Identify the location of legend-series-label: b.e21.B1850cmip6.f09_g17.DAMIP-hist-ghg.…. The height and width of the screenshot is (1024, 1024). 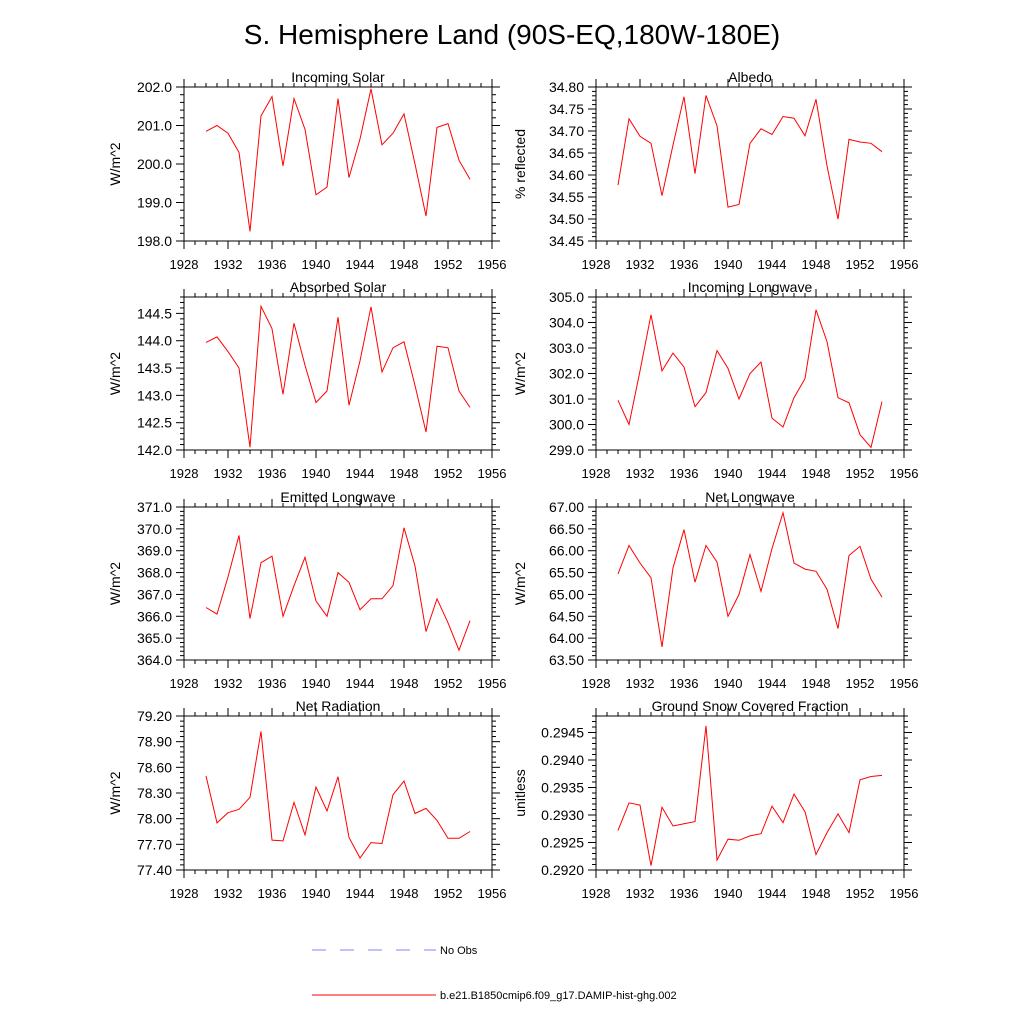
(558, 996).